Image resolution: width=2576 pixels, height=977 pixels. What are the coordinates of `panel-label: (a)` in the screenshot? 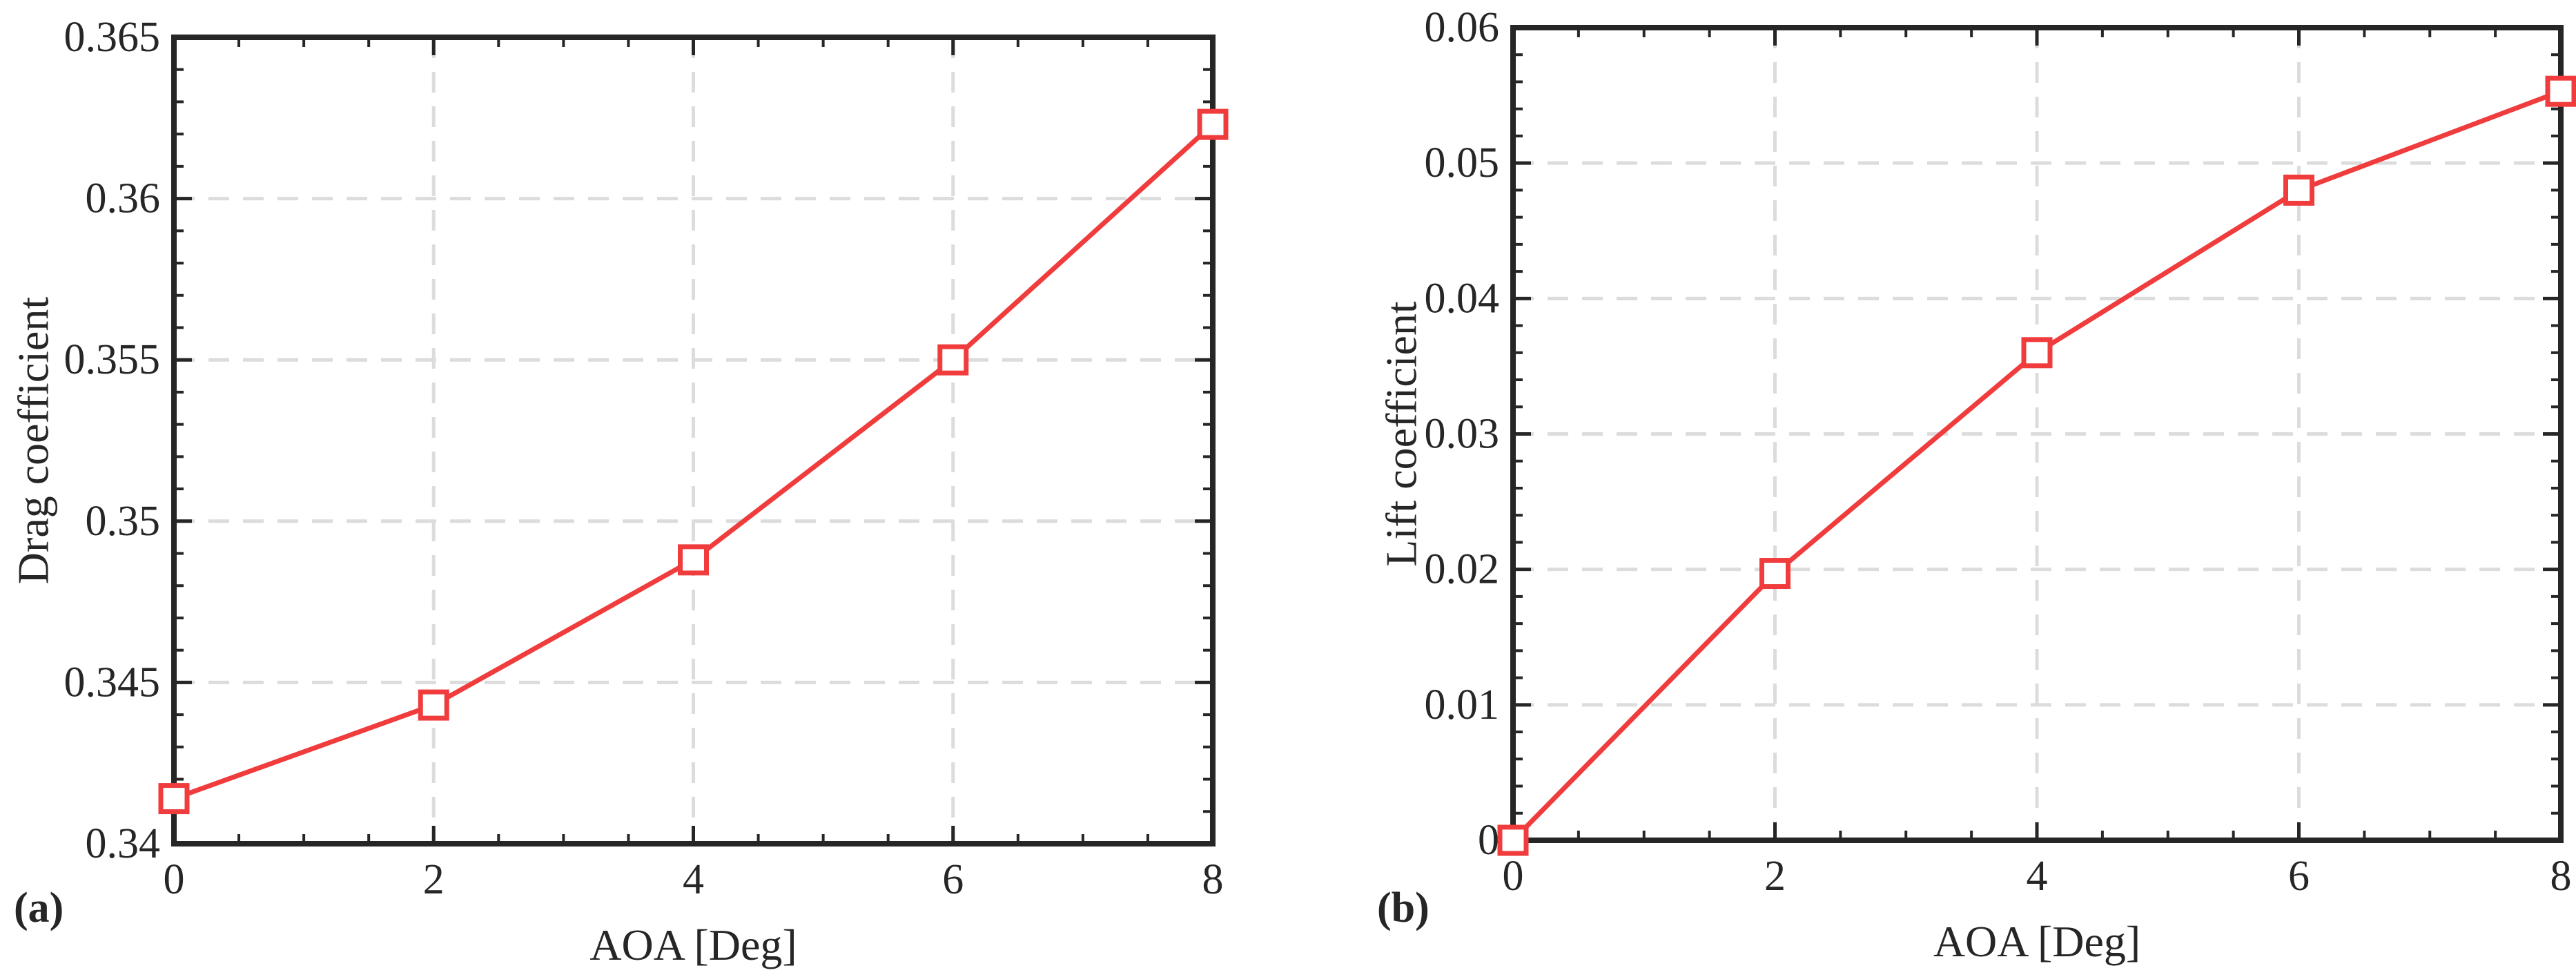 It's located at (39, 907).